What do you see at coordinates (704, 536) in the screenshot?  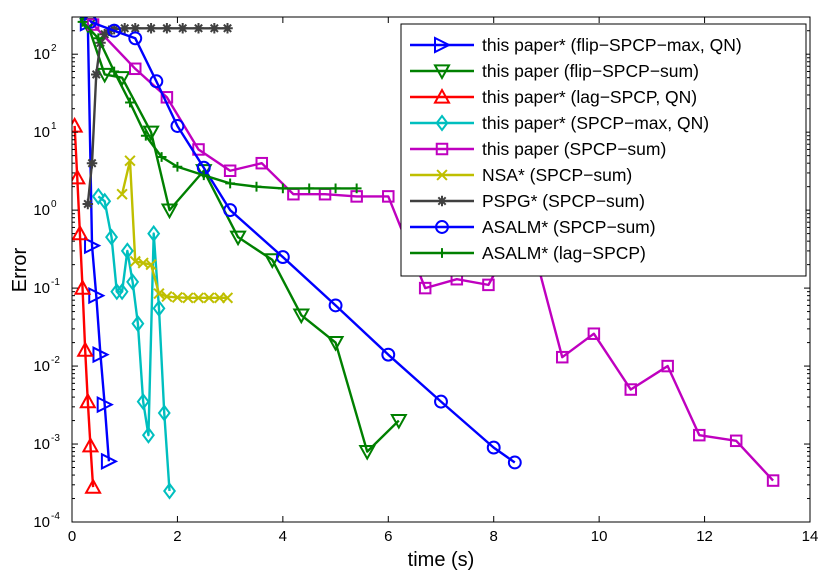 I see `x-tick-label: 12` at bounding box center [704, 536].